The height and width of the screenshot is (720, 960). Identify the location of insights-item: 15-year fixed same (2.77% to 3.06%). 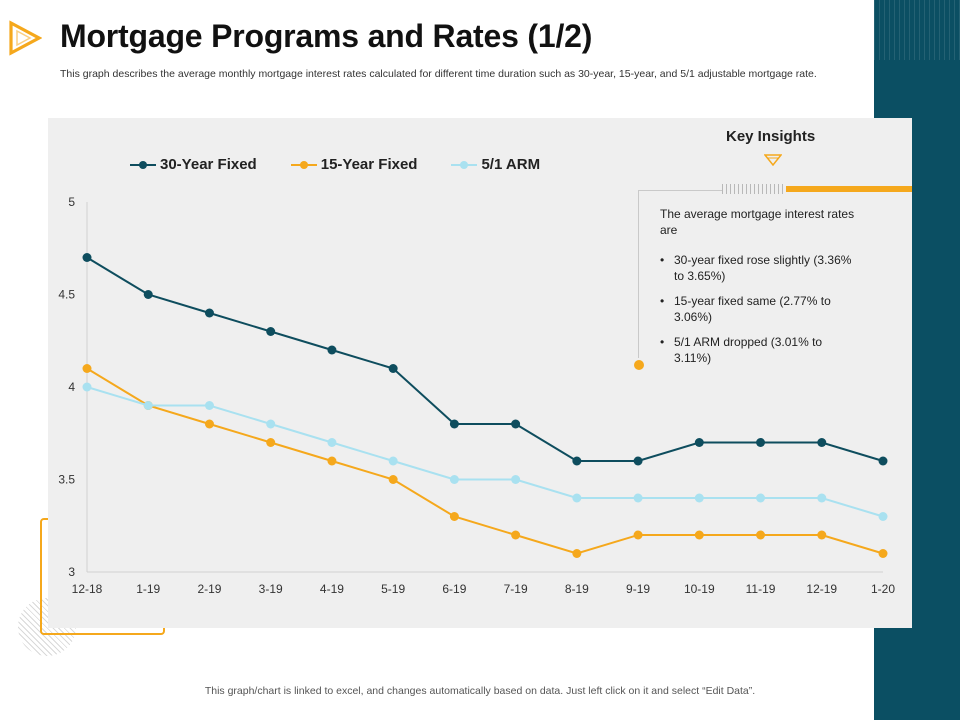
(760, 309).